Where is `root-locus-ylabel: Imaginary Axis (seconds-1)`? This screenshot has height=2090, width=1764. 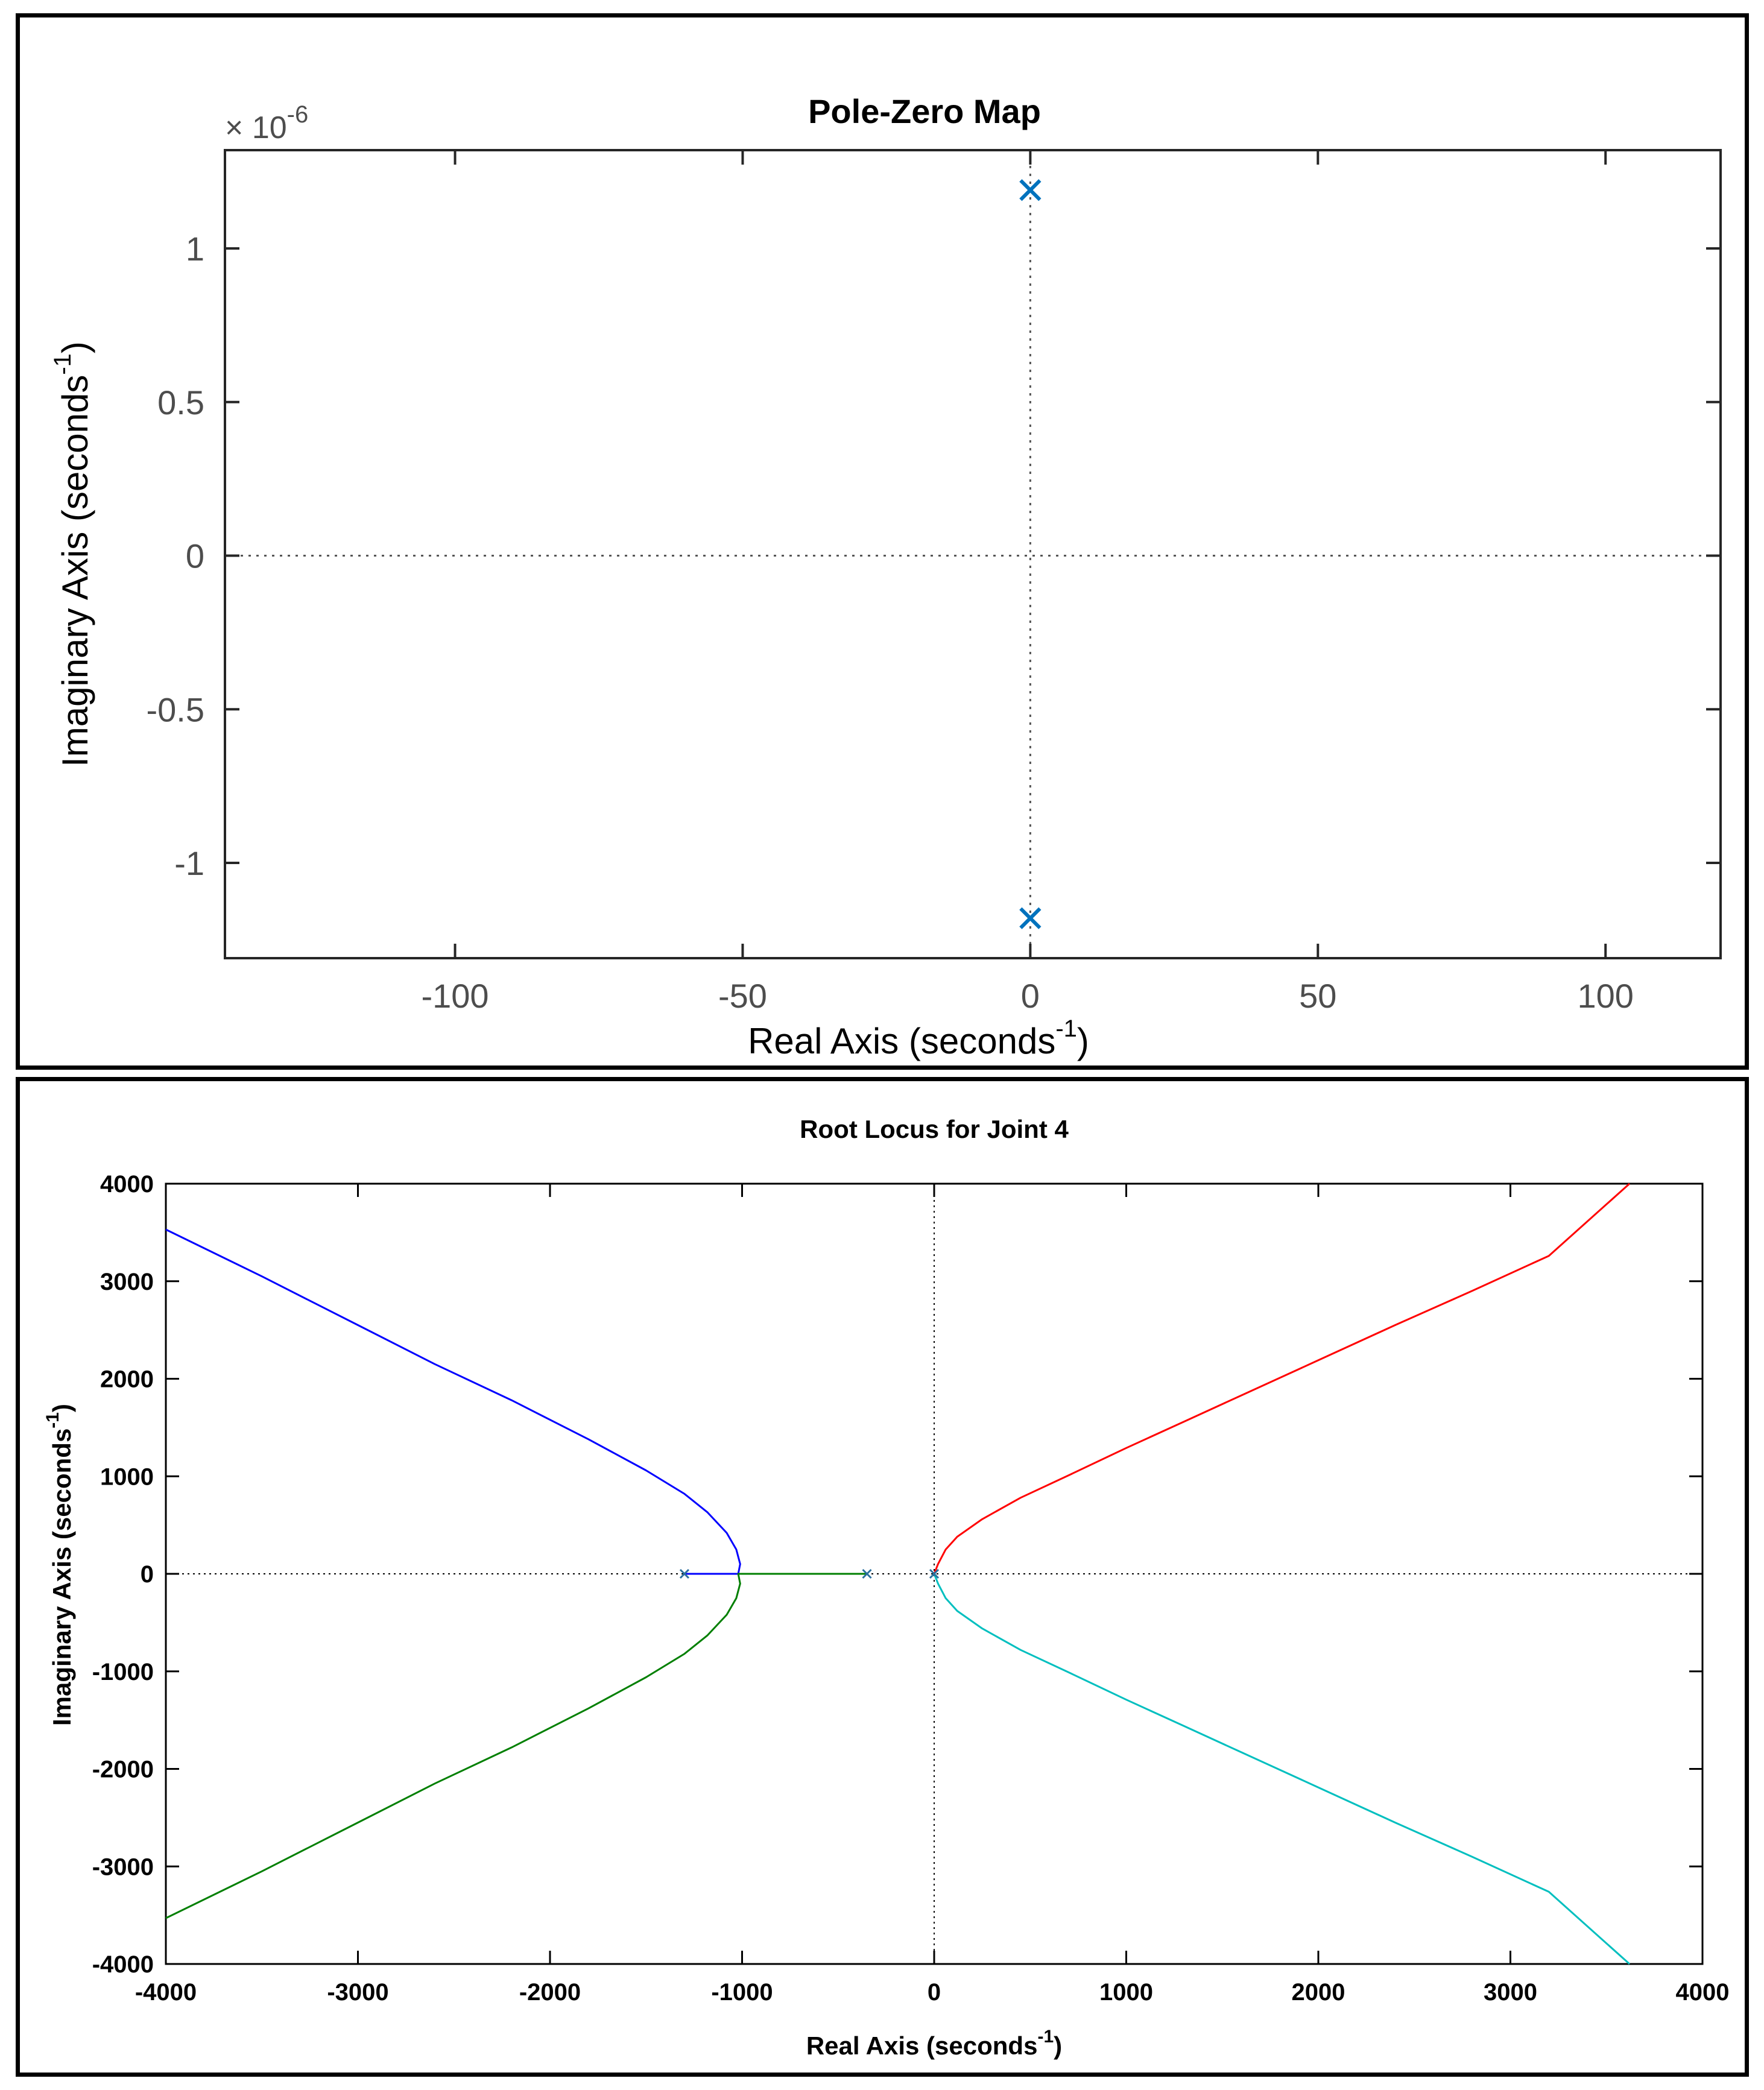
root-locus-ylabel: Imaginary Axis (seconds-1) is located at coordinates (59, 1565).